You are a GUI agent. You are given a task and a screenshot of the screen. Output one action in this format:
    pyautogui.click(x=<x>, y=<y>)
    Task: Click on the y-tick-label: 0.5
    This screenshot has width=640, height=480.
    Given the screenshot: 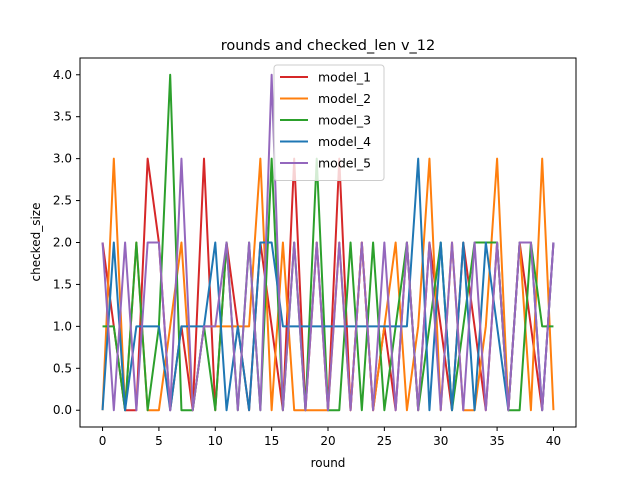 What is the action you would take?
    pyautogui.click(x=62, y=368)
    